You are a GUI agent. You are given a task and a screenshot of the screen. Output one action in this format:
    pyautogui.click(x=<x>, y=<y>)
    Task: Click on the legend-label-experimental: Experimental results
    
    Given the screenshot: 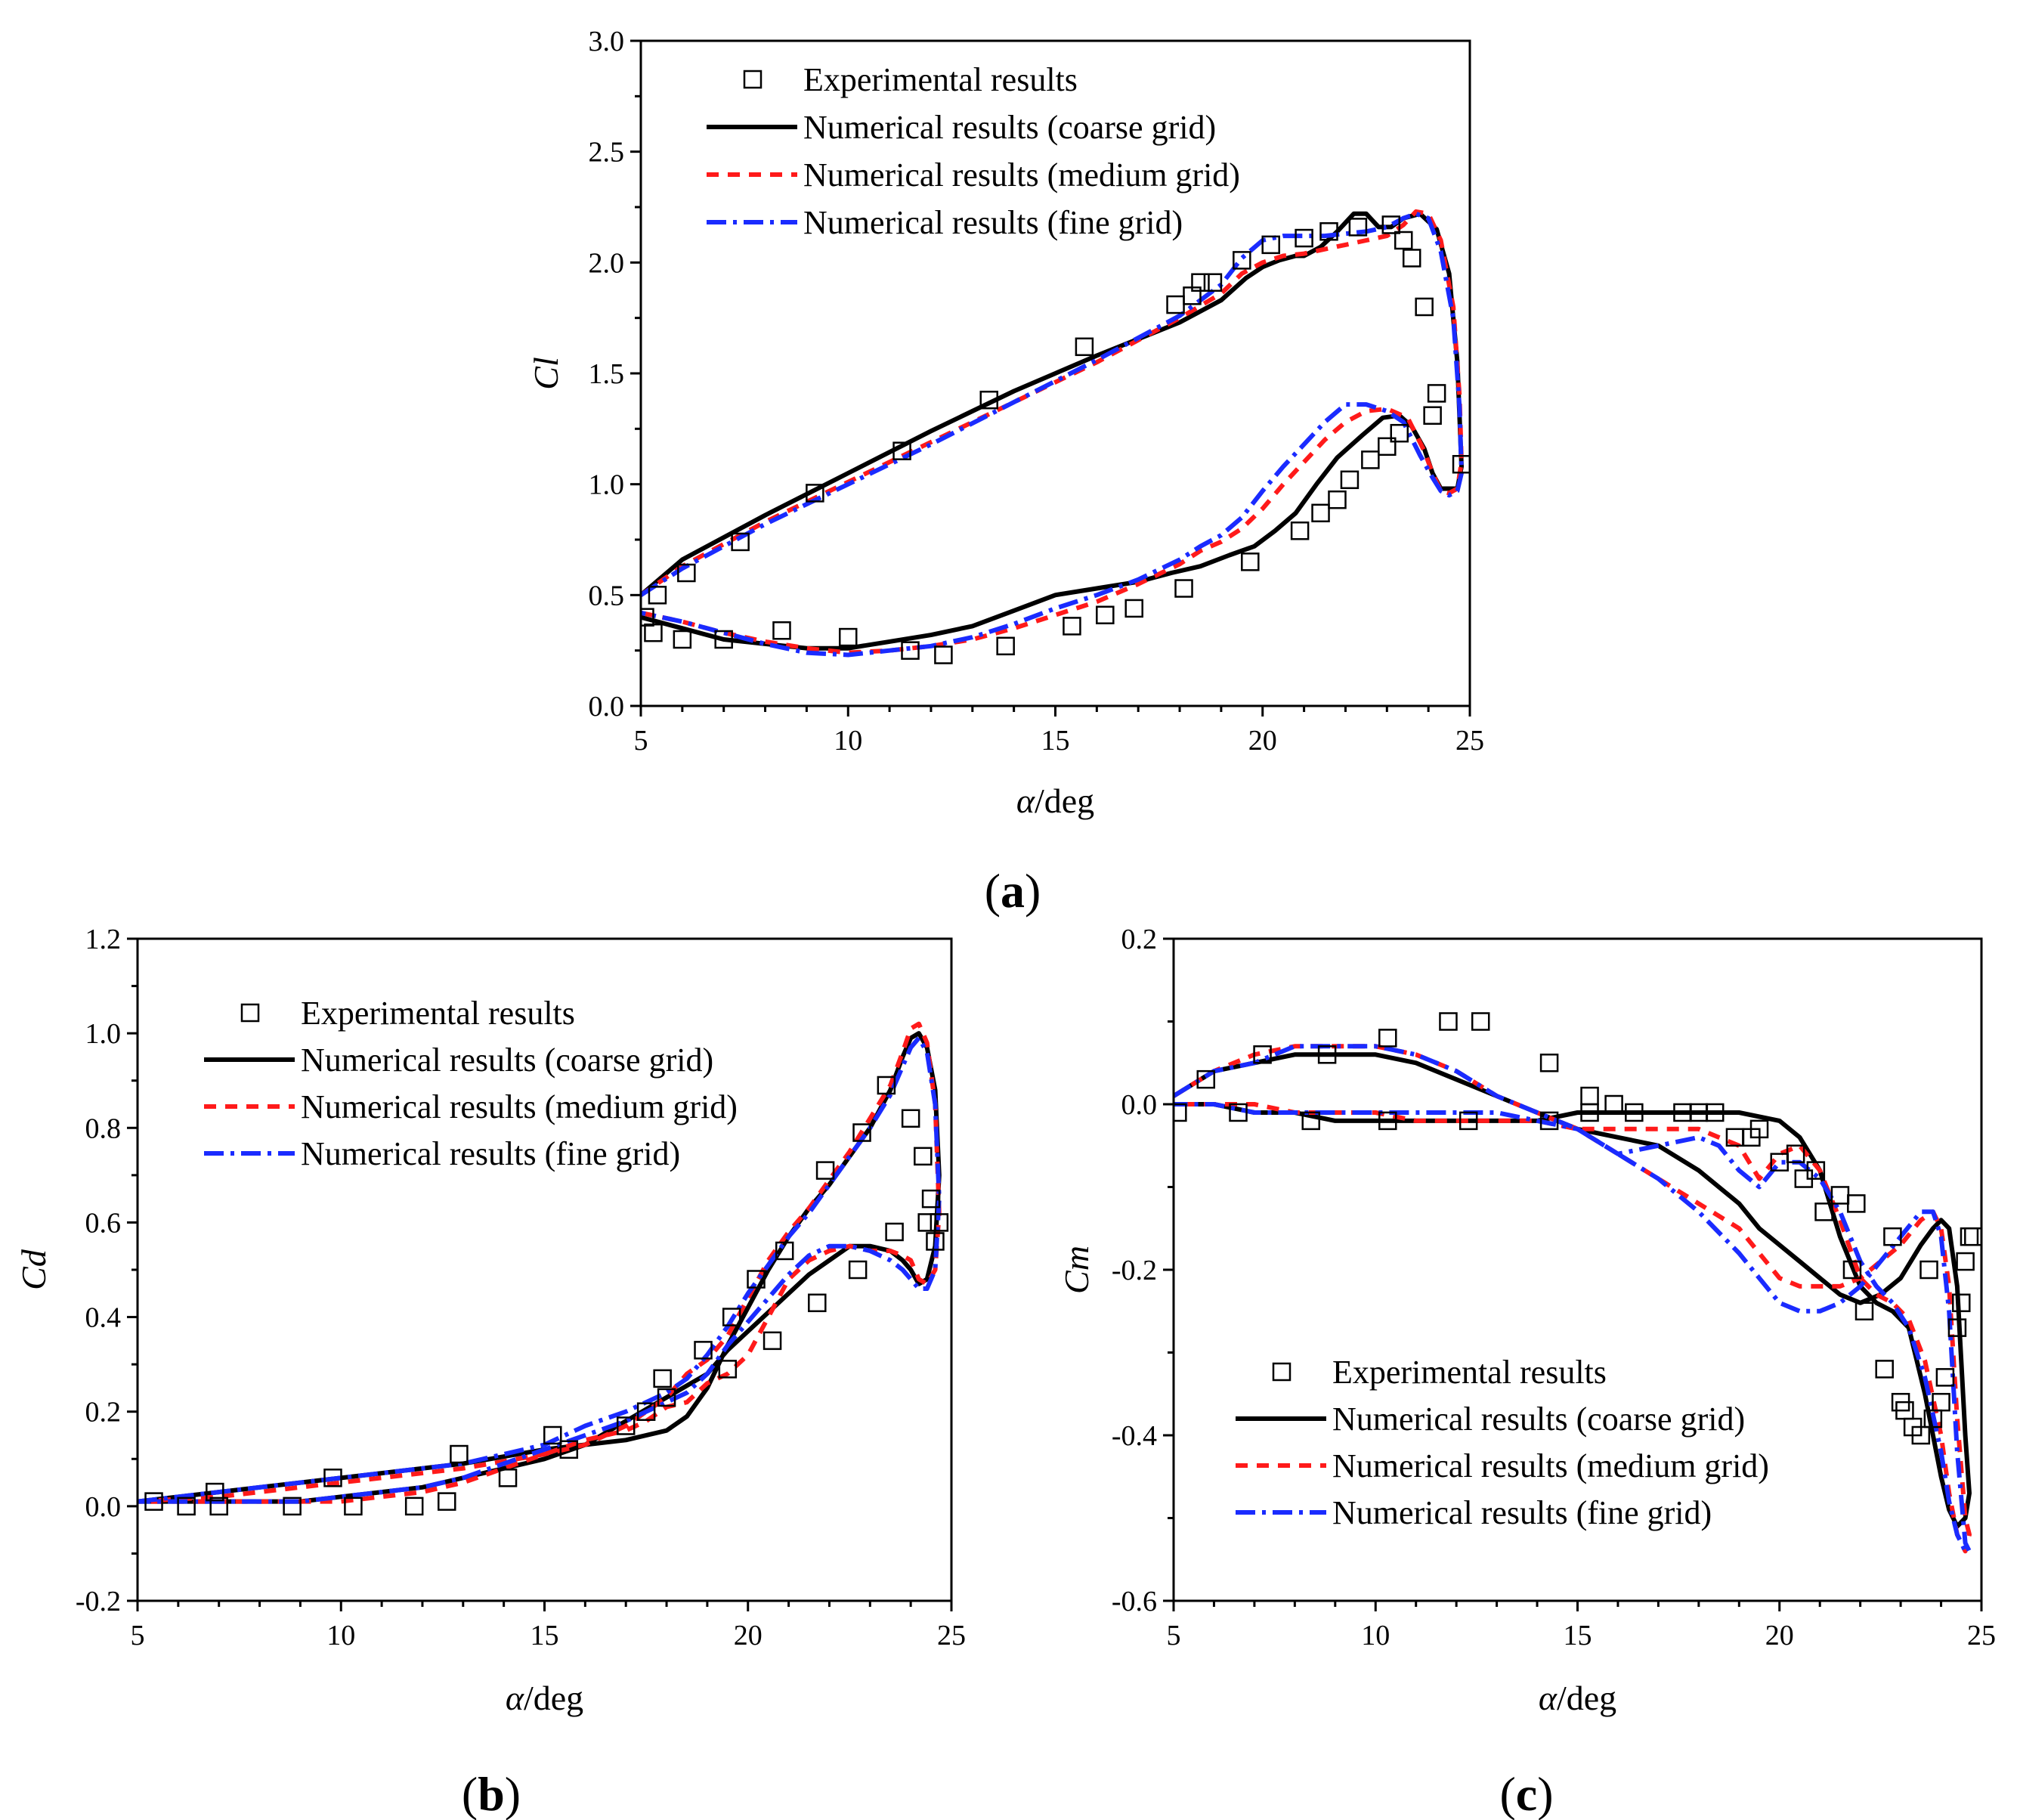 What is the action you would take?
    pyautogui.click(x=438, y=1013)
    